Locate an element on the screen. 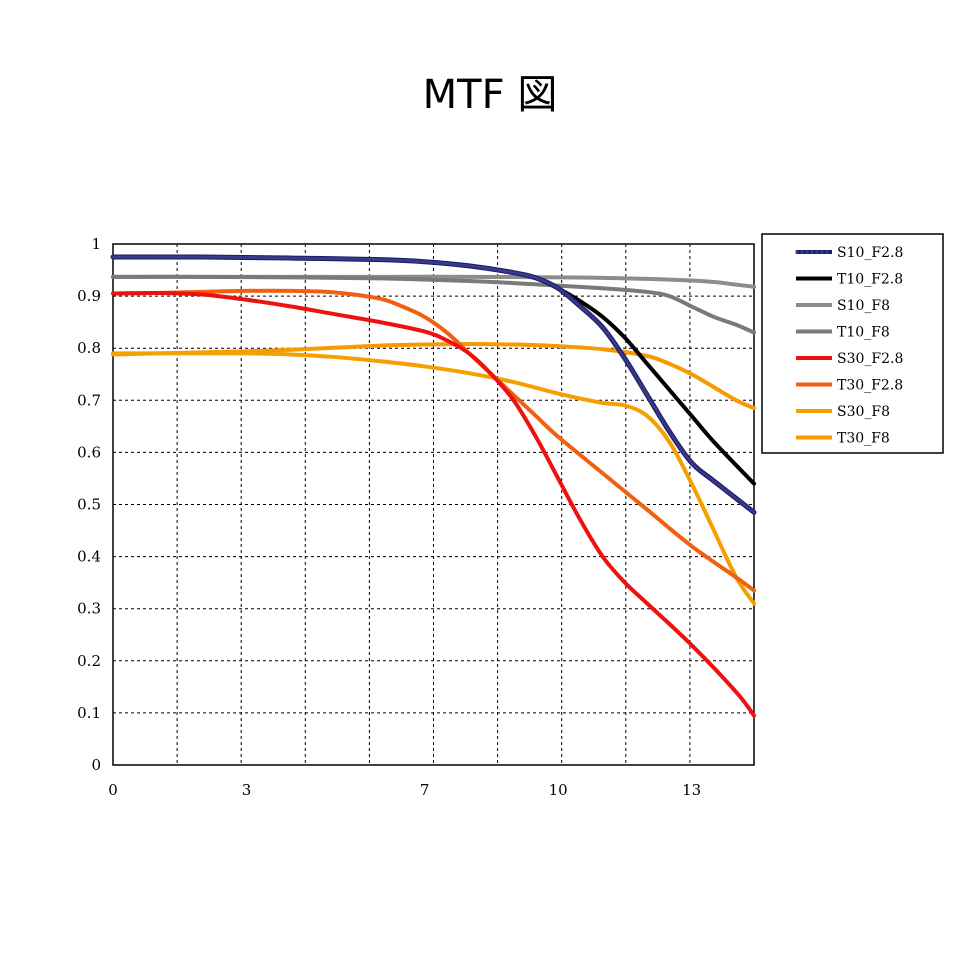 The height and width of the screenshot is (980, 980). y-tick-label: 0.4 is located at coordinates (89, 557).